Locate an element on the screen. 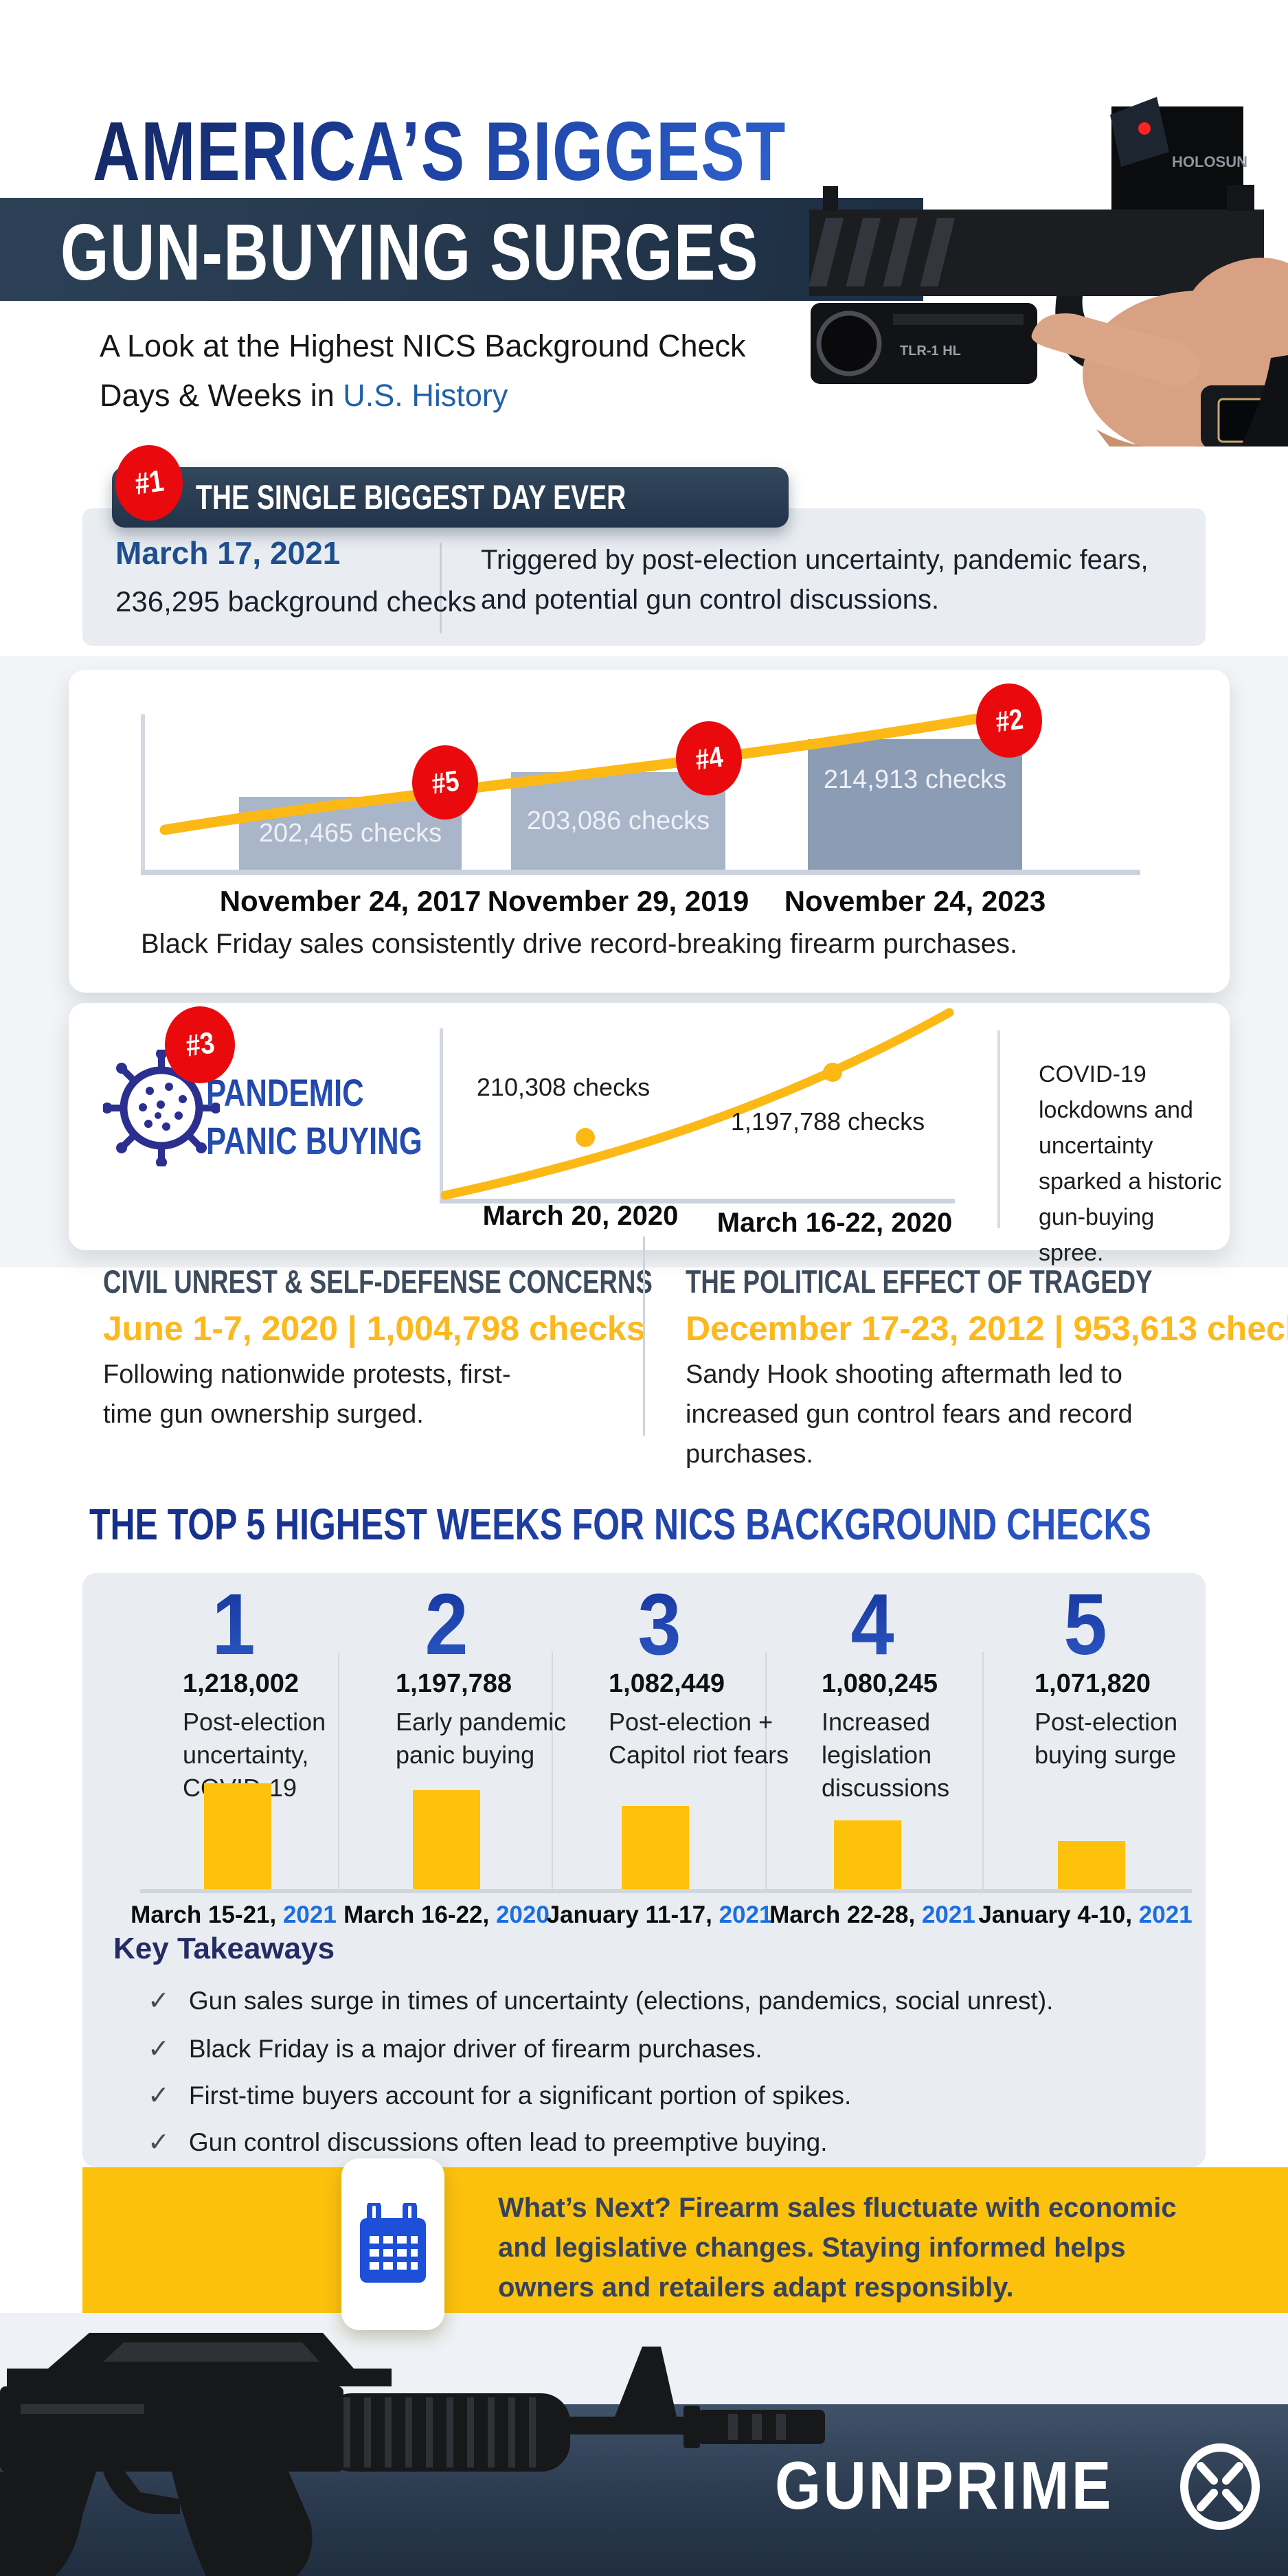 Image resolution: width=1288 pixels, height=2576 pixels. tragedy-heading: THE POLITICAL EFFECT OF TRAGEDY is located at coordinates (919, 1281).